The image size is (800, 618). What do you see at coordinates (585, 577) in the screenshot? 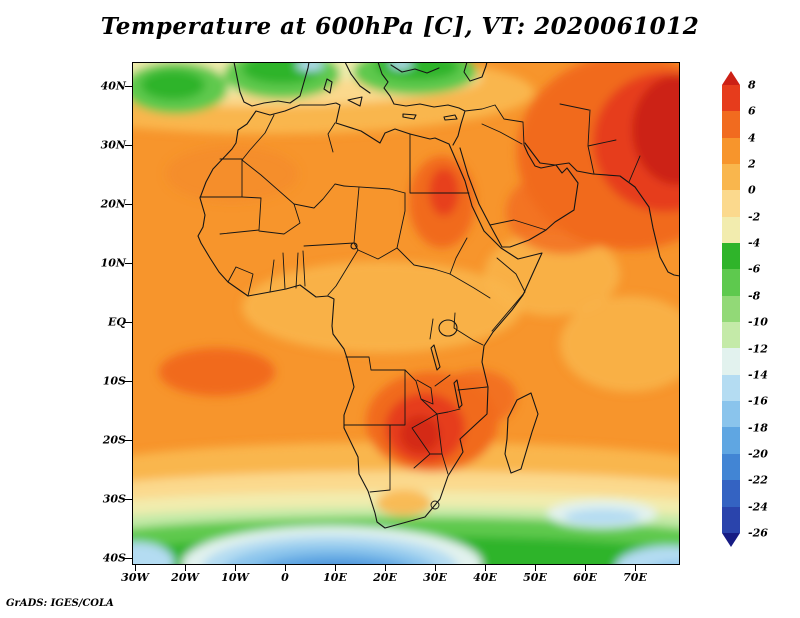
I see `lon-tick-label: 60E` at bounding box center [585, 577].